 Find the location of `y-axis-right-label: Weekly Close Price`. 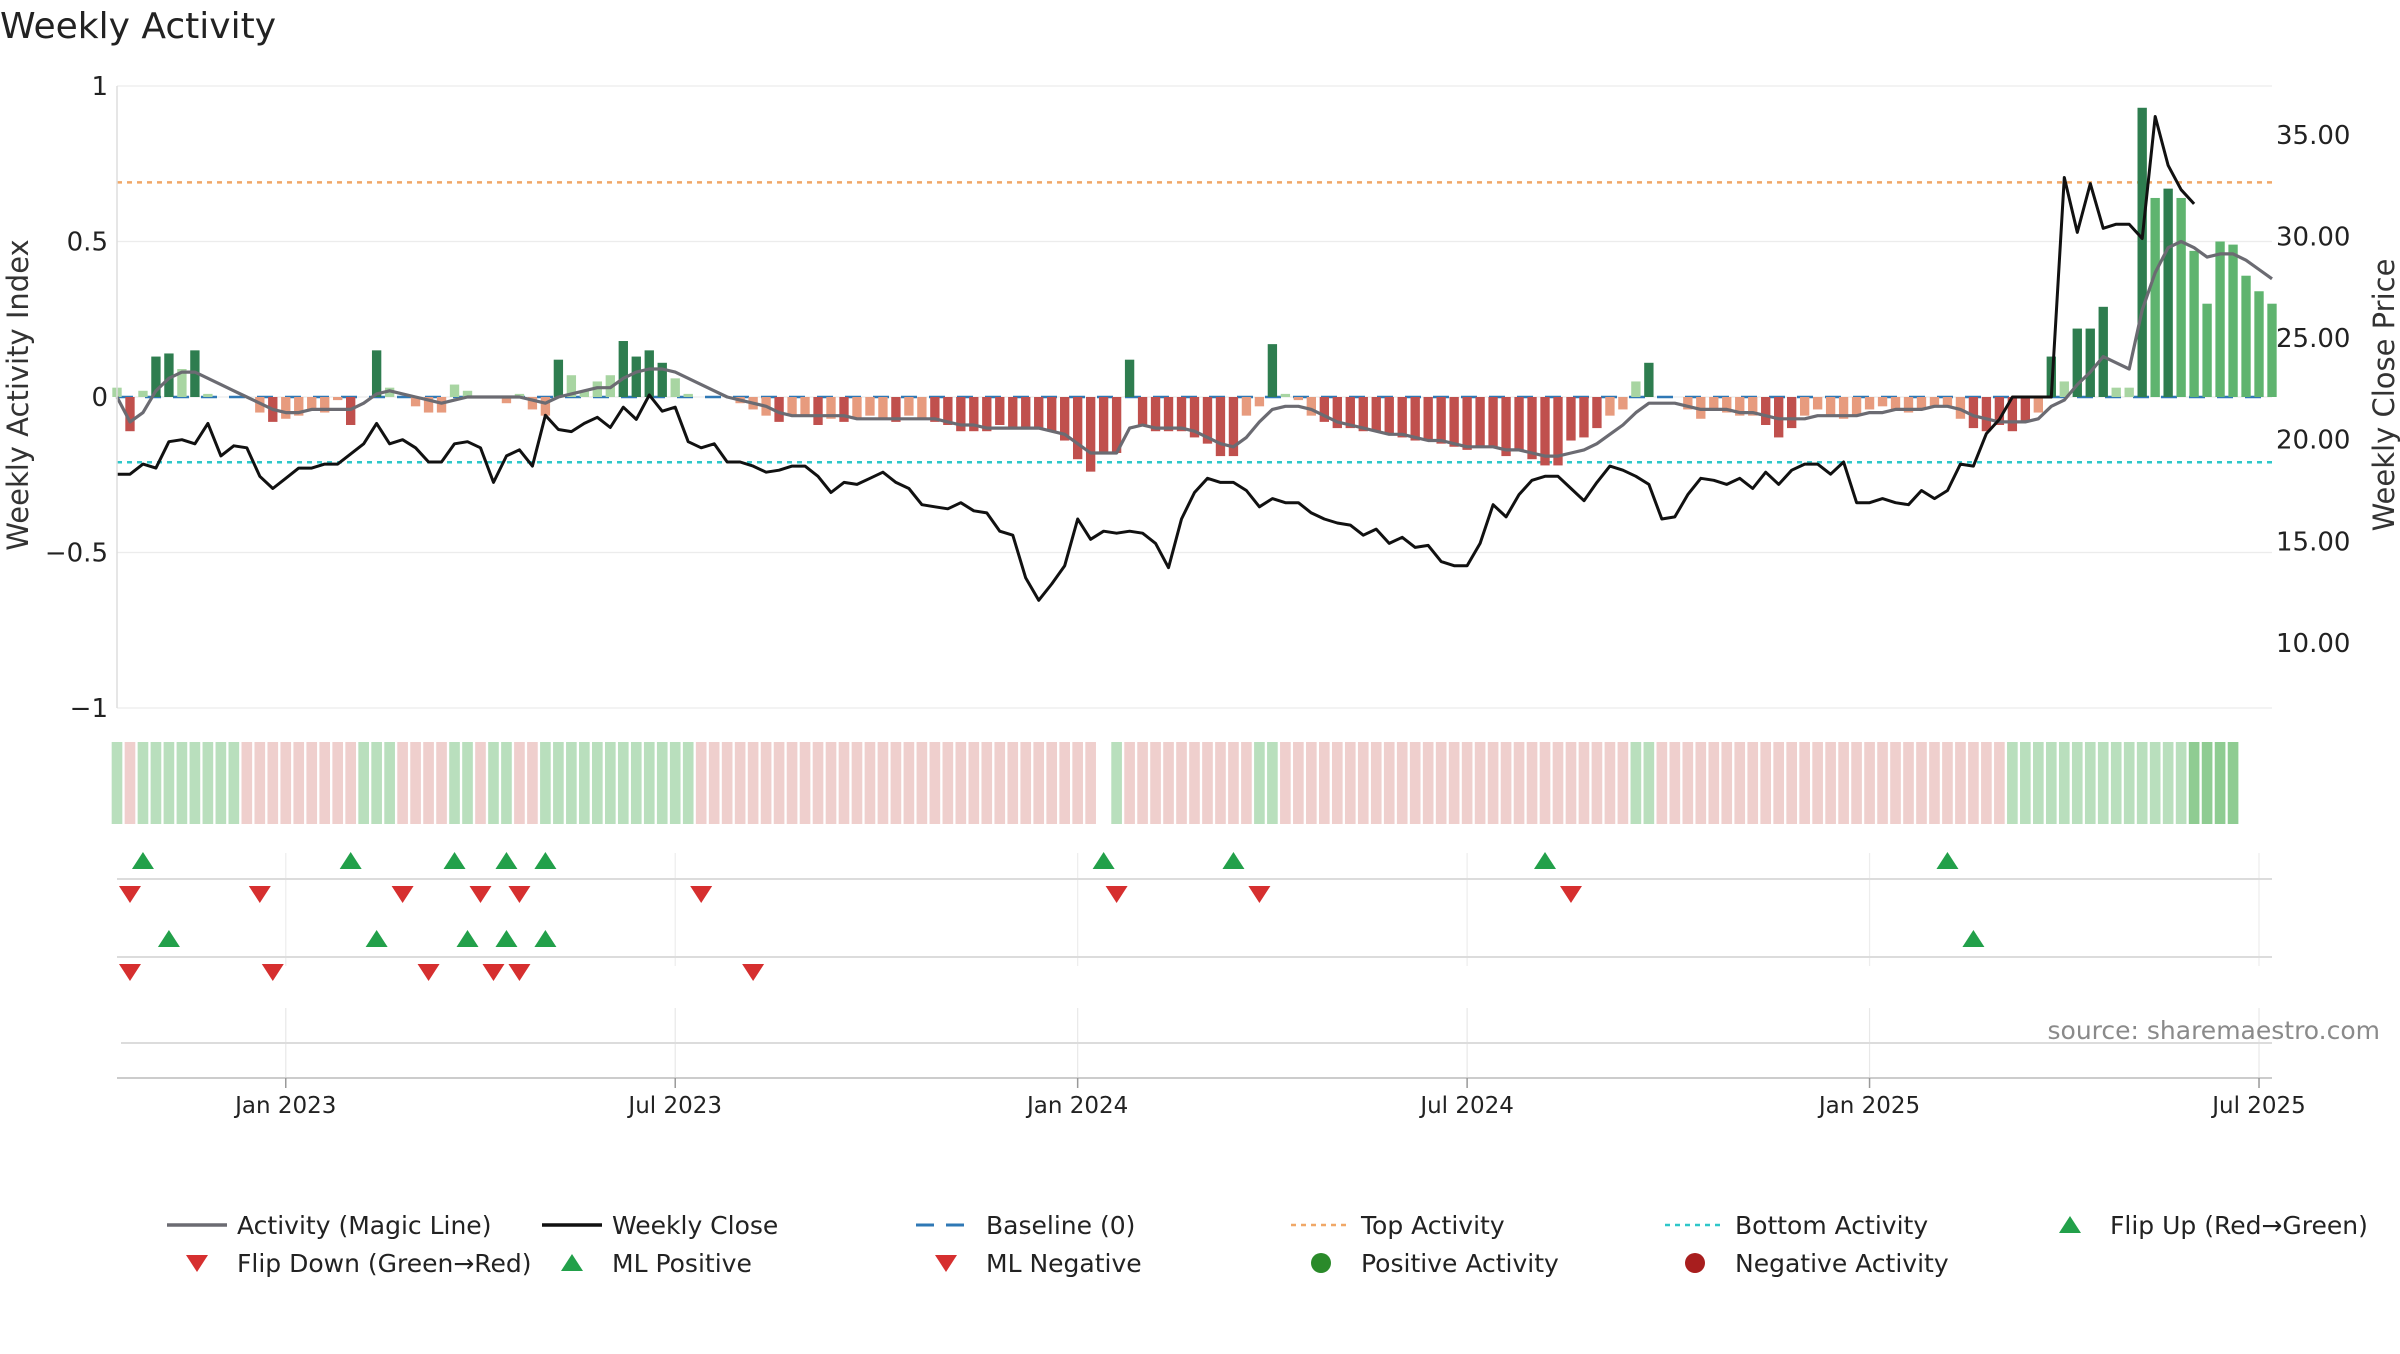

y-axis-right-label: Weekly Close Price is located at coordinates (2383, 395).